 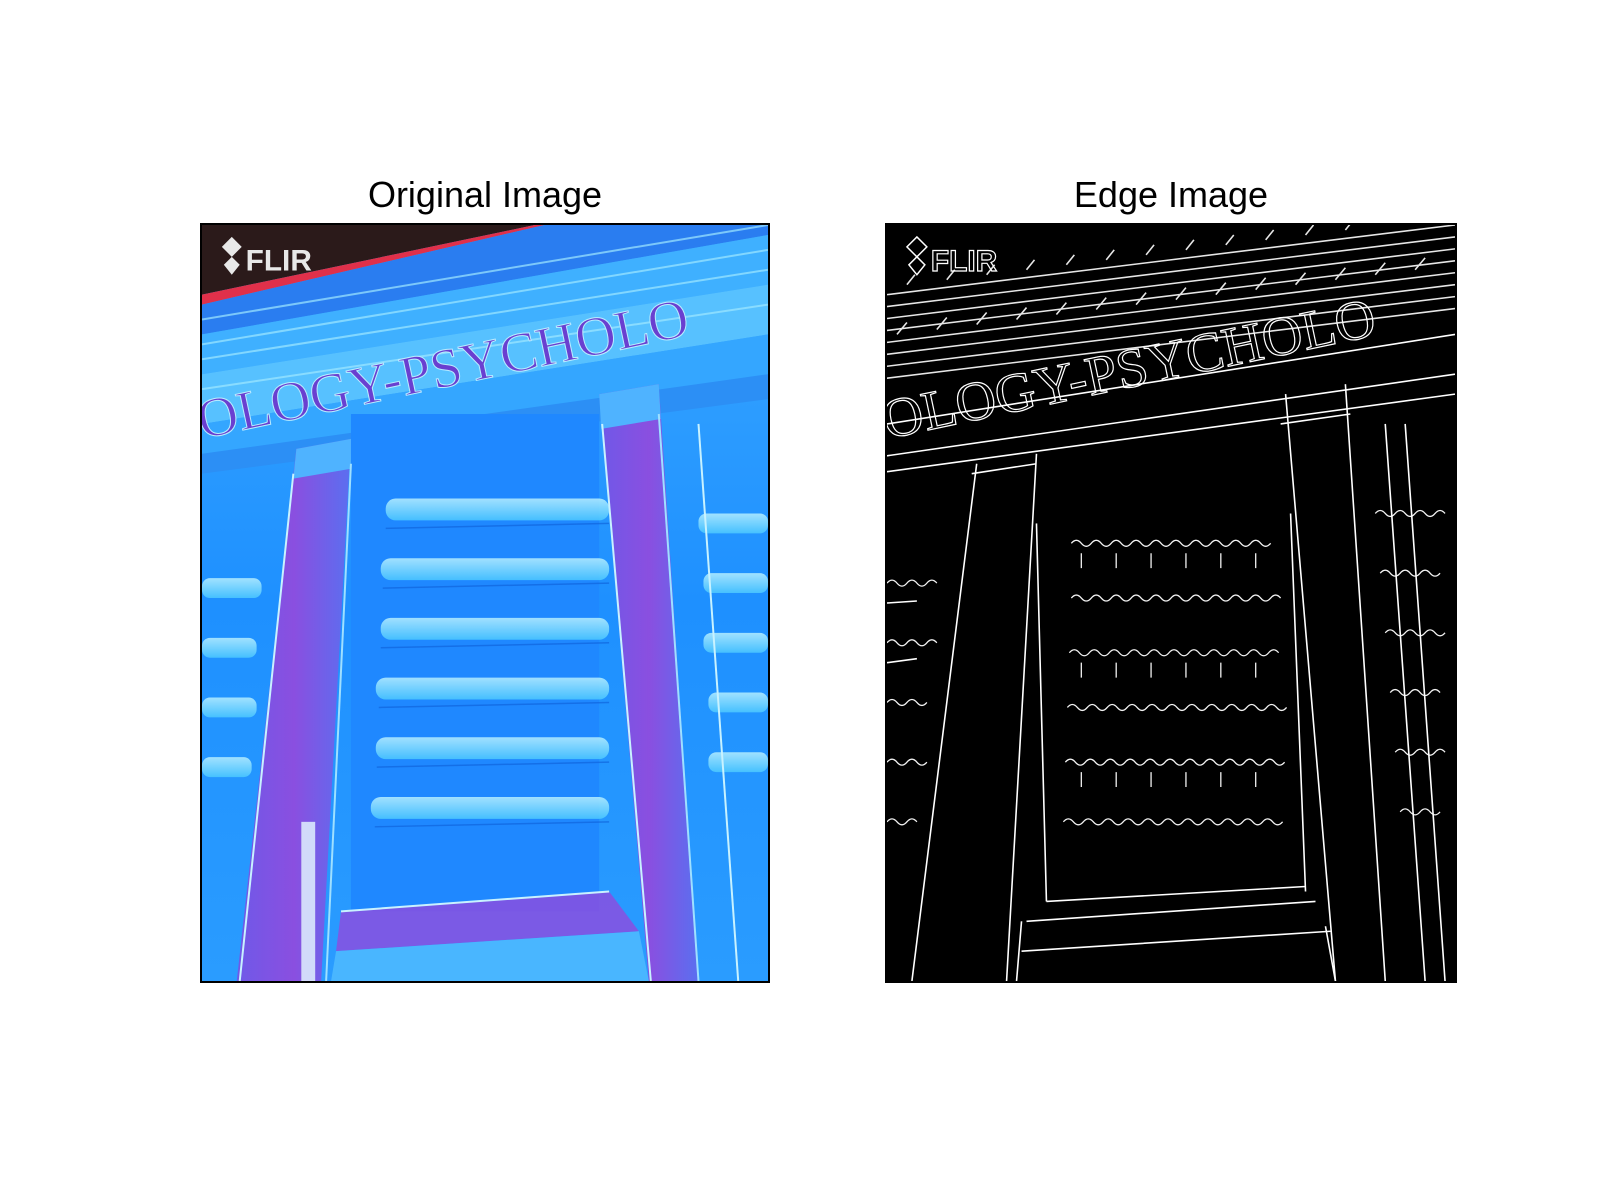 What do you see at coordinates (279, 261) in the screenshot?
I see `flir-watermark: FLIR` at bounding box center [279, 261].